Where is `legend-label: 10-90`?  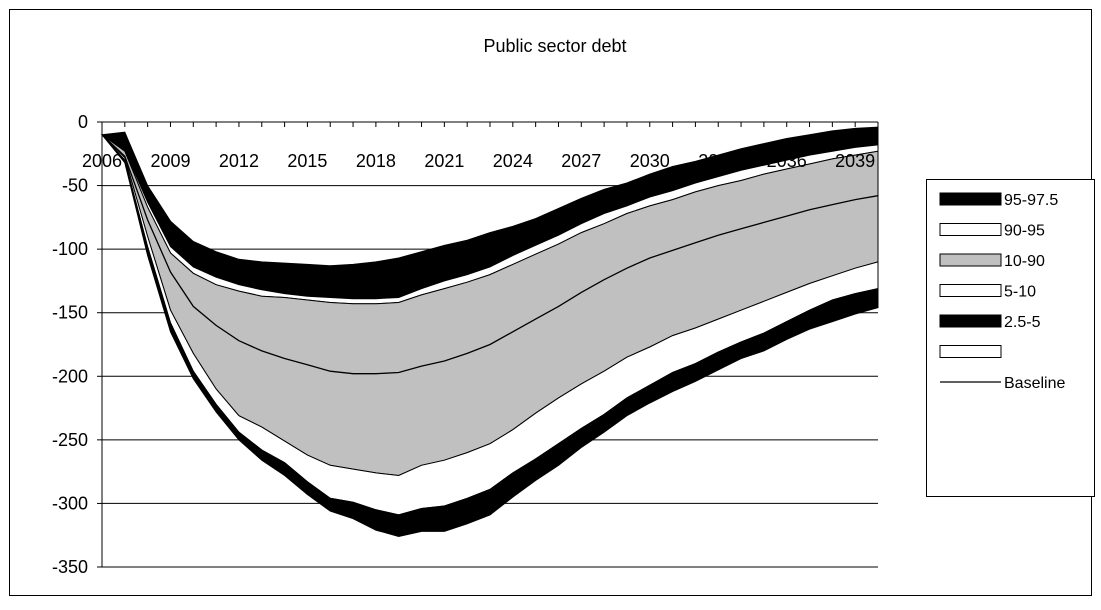 legend-label: 10-90 is located at coordinates (1024, 261).